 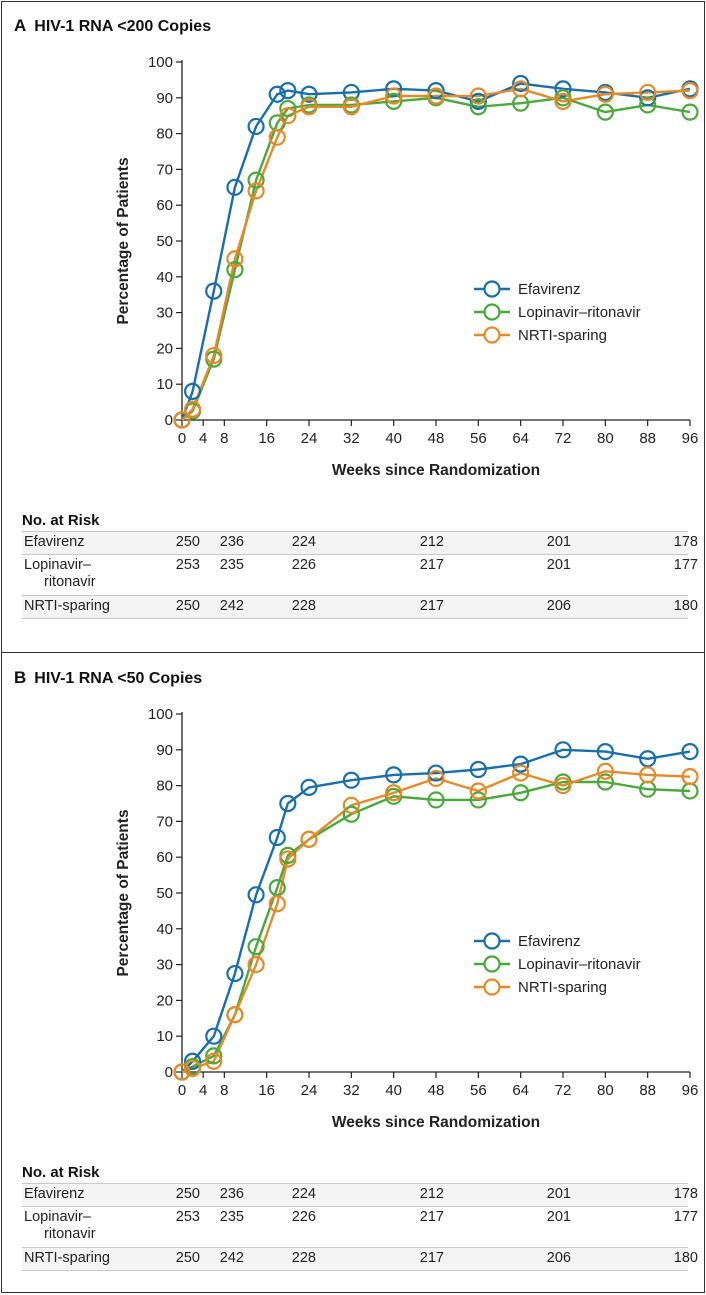 I want to click on panel-b-risk-row: Lopinavir– ritonavir 253 235 226 217 201 177, so click(x=360, y=1226).